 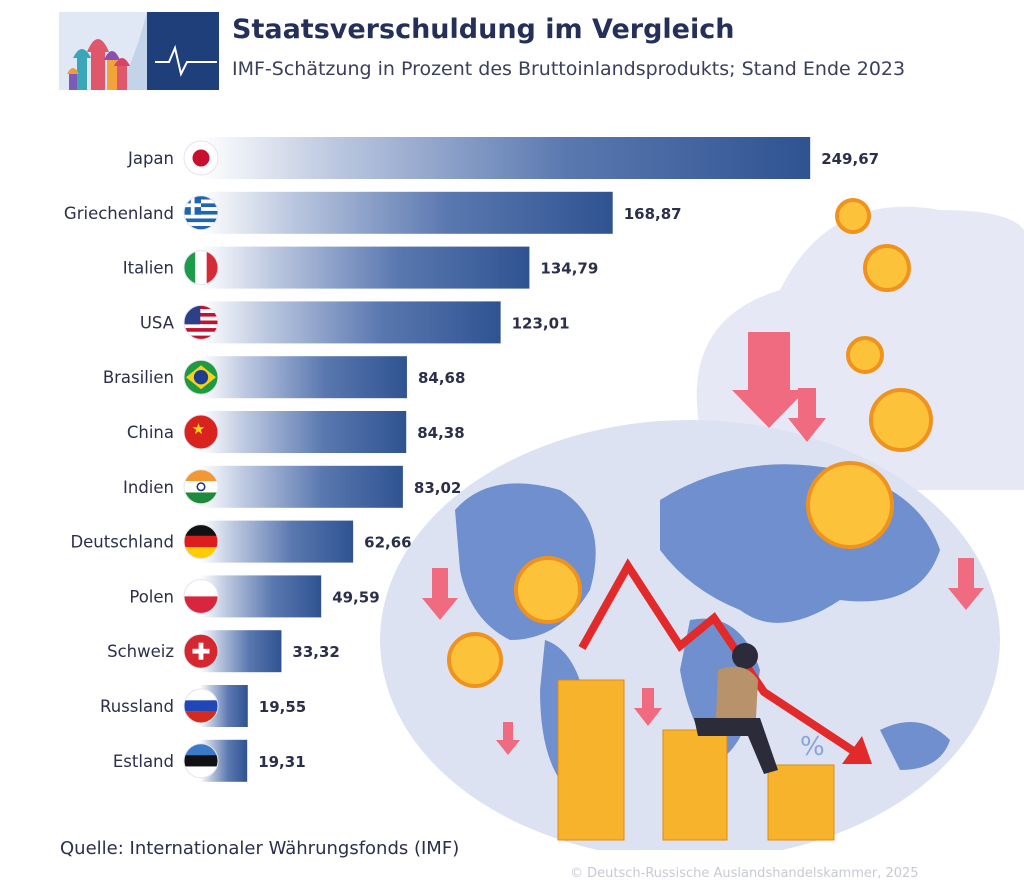 What do you see at coordinates (201, 761) in the screenshot?
I see `estonia-flag-icon` at bounding box center [201, 761].